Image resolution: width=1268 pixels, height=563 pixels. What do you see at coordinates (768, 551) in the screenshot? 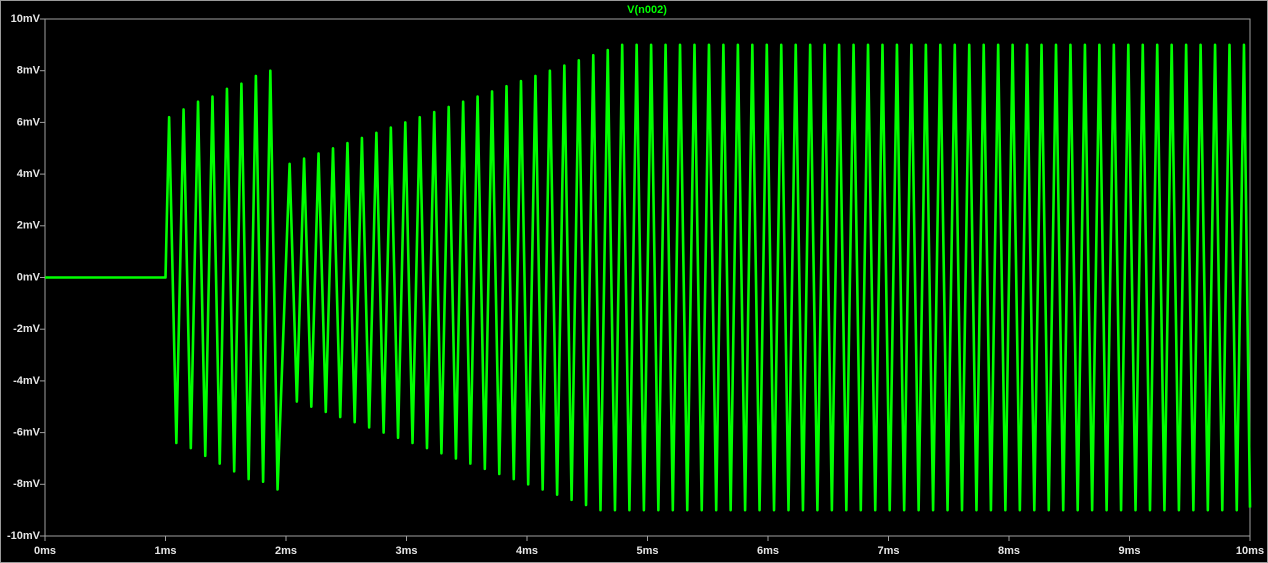
I see `x-tick-label: 6ms` at bounding box center [768, 551].